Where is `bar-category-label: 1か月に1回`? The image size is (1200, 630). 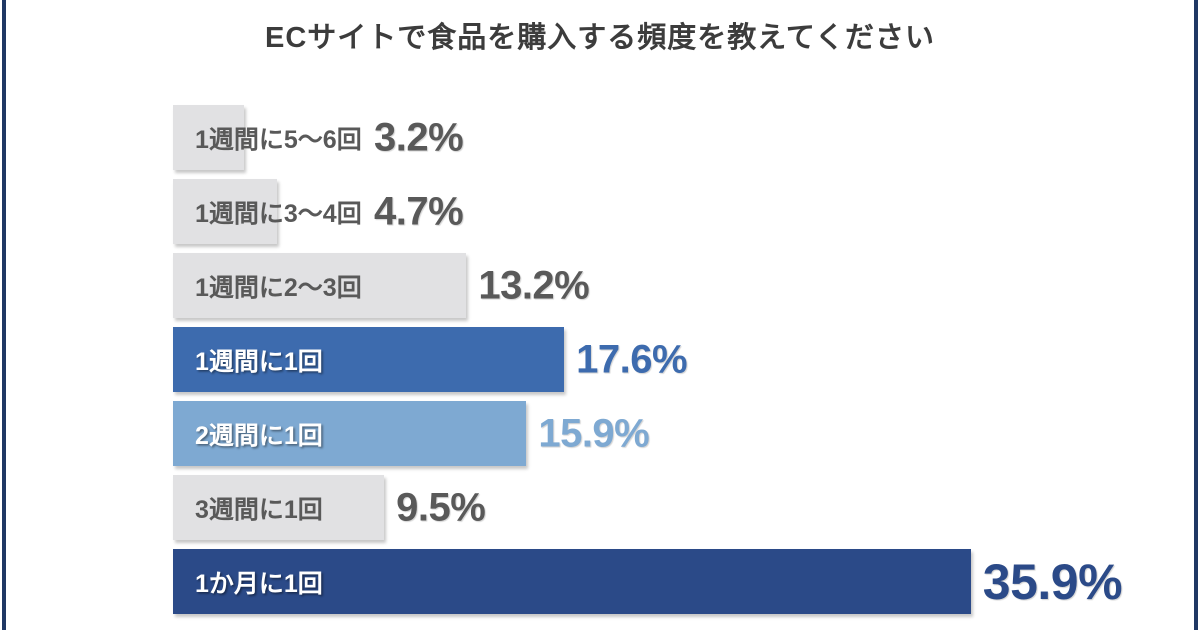 bar-category-label: 1か月に1回 is located at coordinates (259, 583).